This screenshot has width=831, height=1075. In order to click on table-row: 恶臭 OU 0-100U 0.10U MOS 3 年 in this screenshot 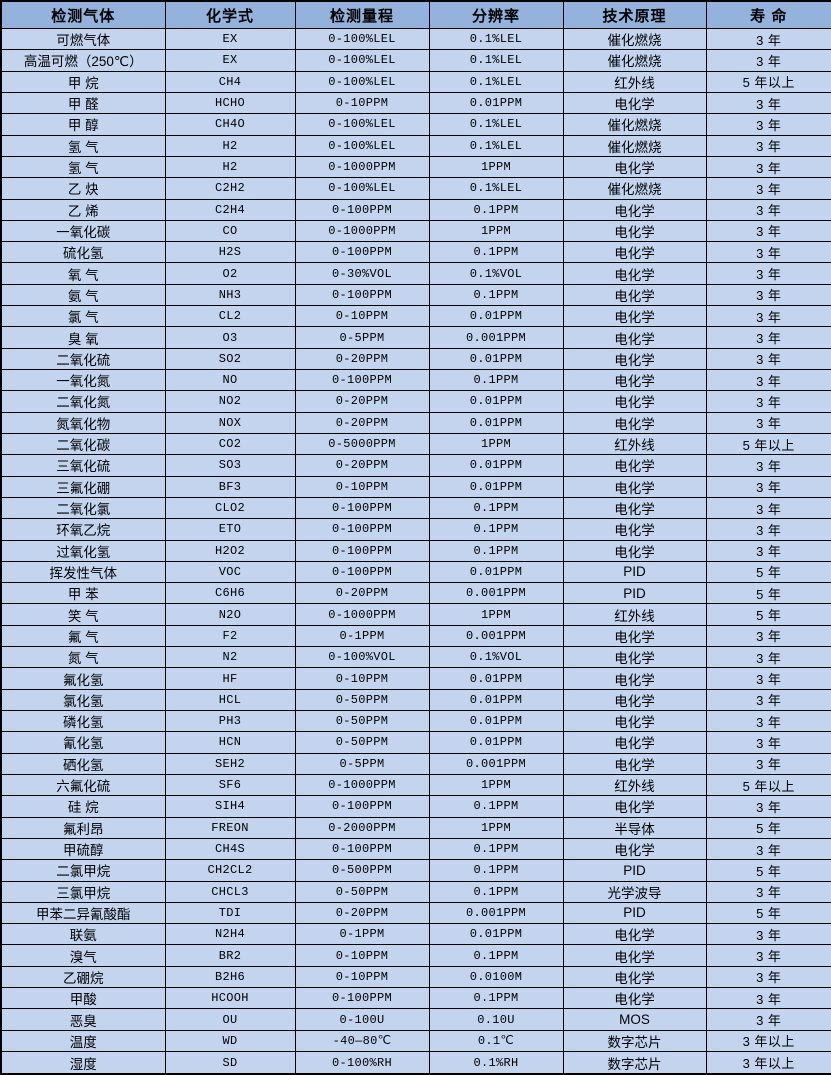, I will do `click(415, 1019)`.